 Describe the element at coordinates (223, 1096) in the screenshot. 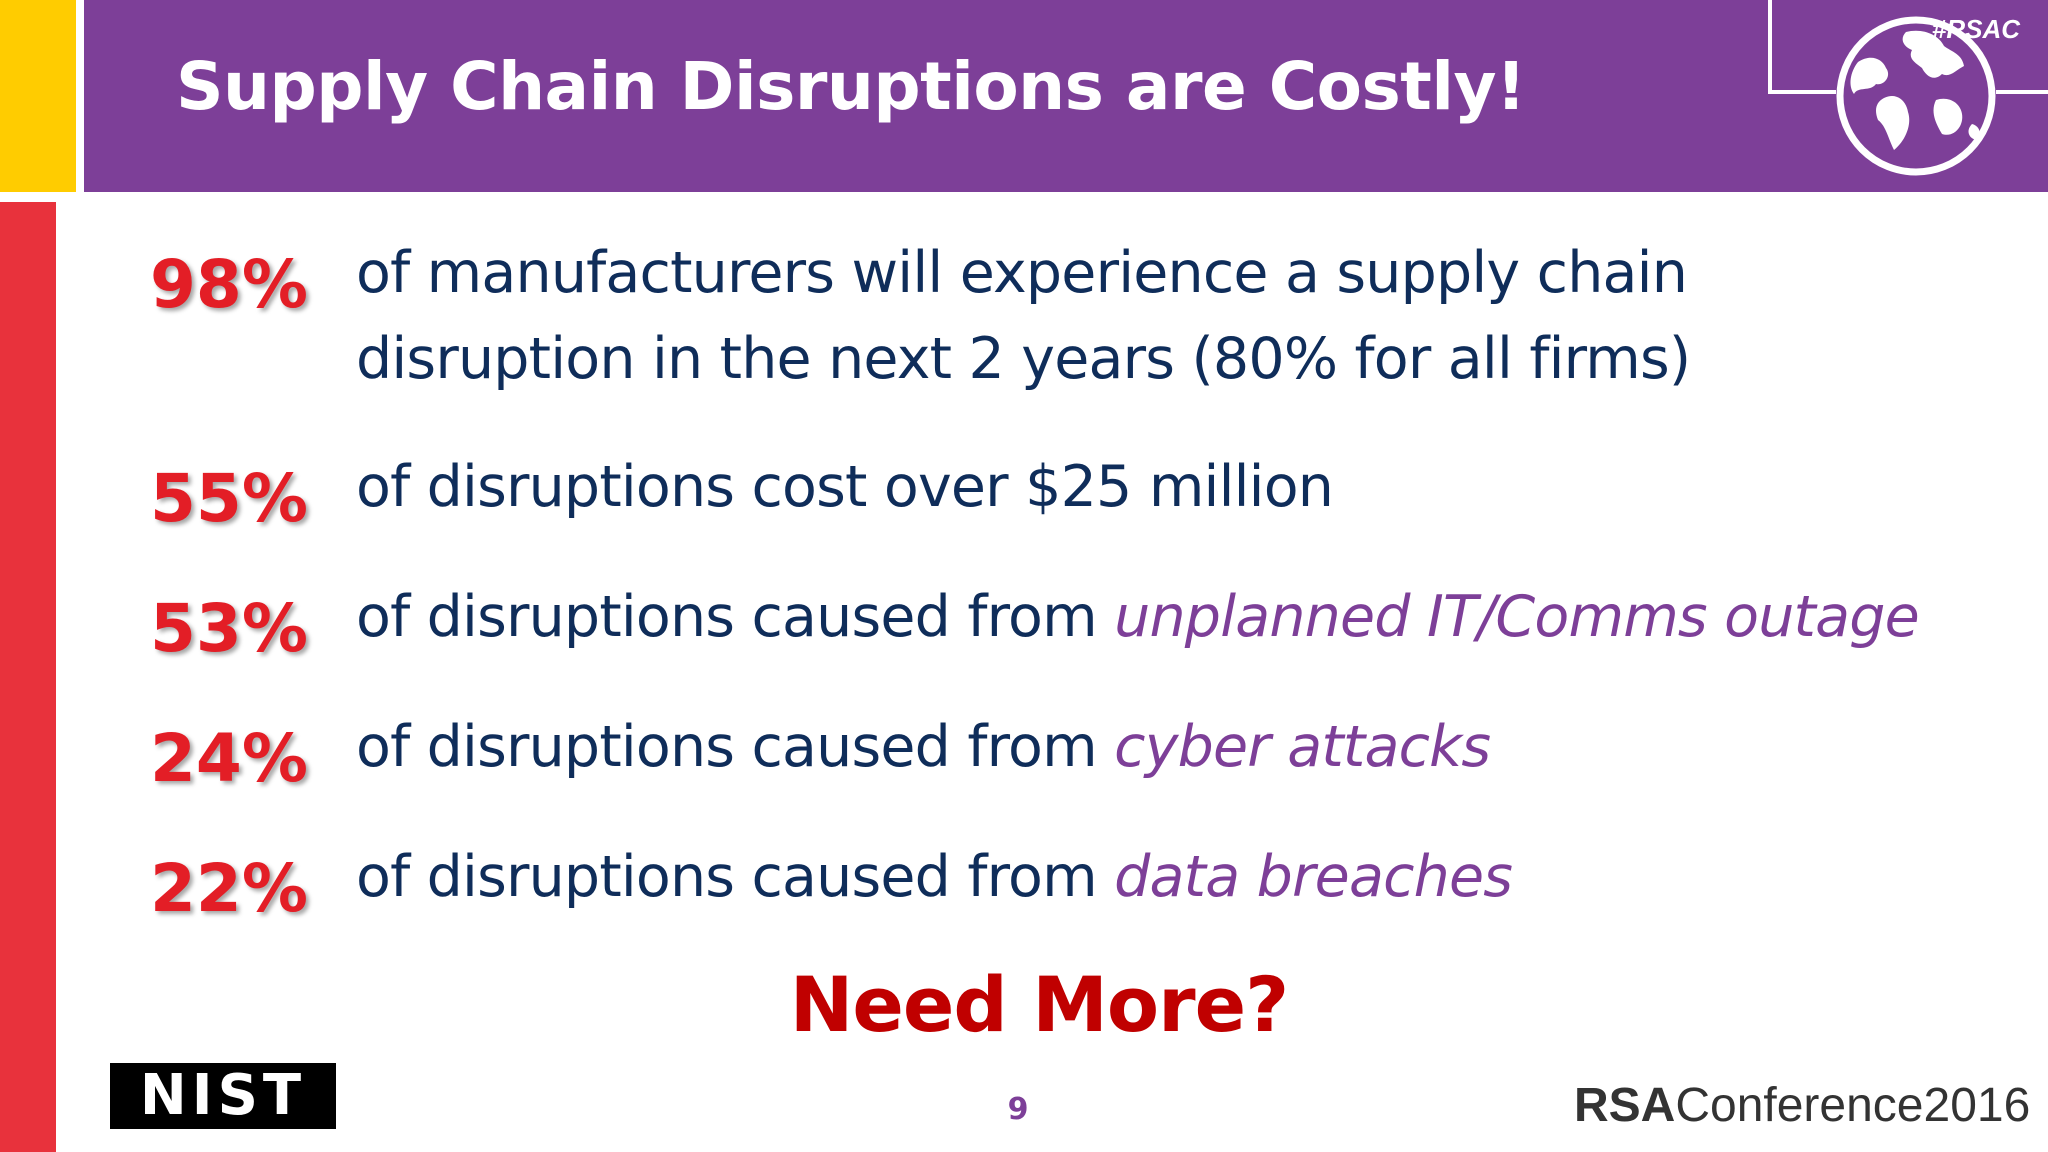

I see `nist-logo: NIST` at that location.